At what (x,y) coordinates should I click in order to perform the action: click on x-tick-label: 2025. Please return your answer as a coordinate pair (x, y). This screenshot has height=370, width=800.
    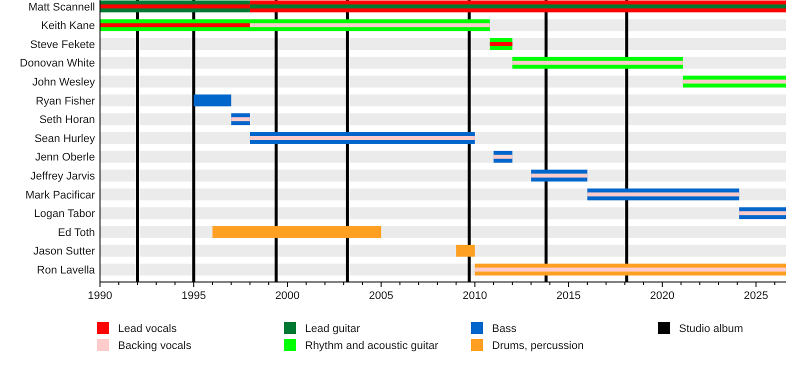
    Looking at the image, I should click on (756, 296).